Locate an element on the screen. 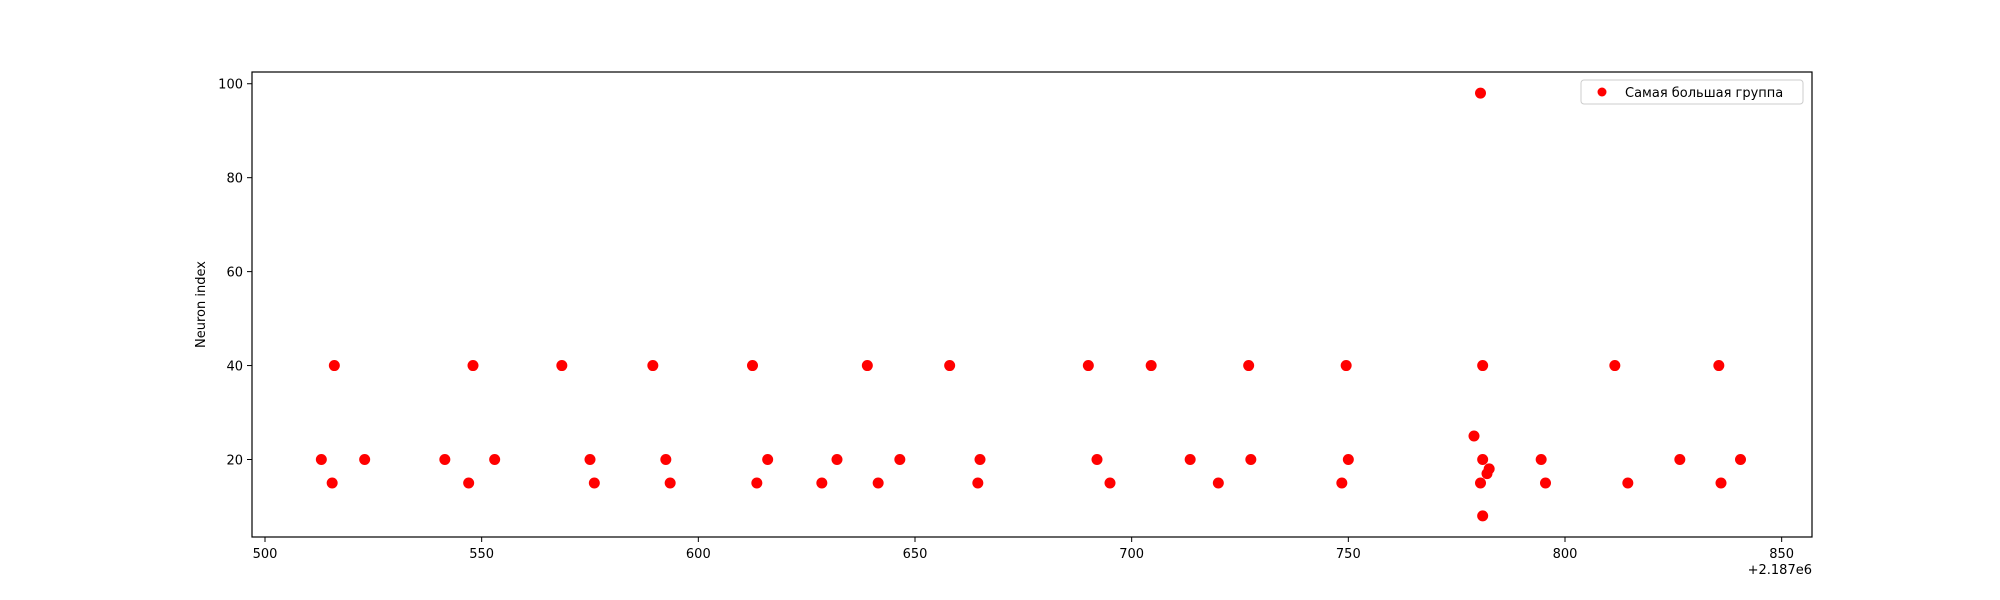 The height and width of the screenshot is (600, 2000). y-axis-label: Neuron index is located at coordinates (201, 304).